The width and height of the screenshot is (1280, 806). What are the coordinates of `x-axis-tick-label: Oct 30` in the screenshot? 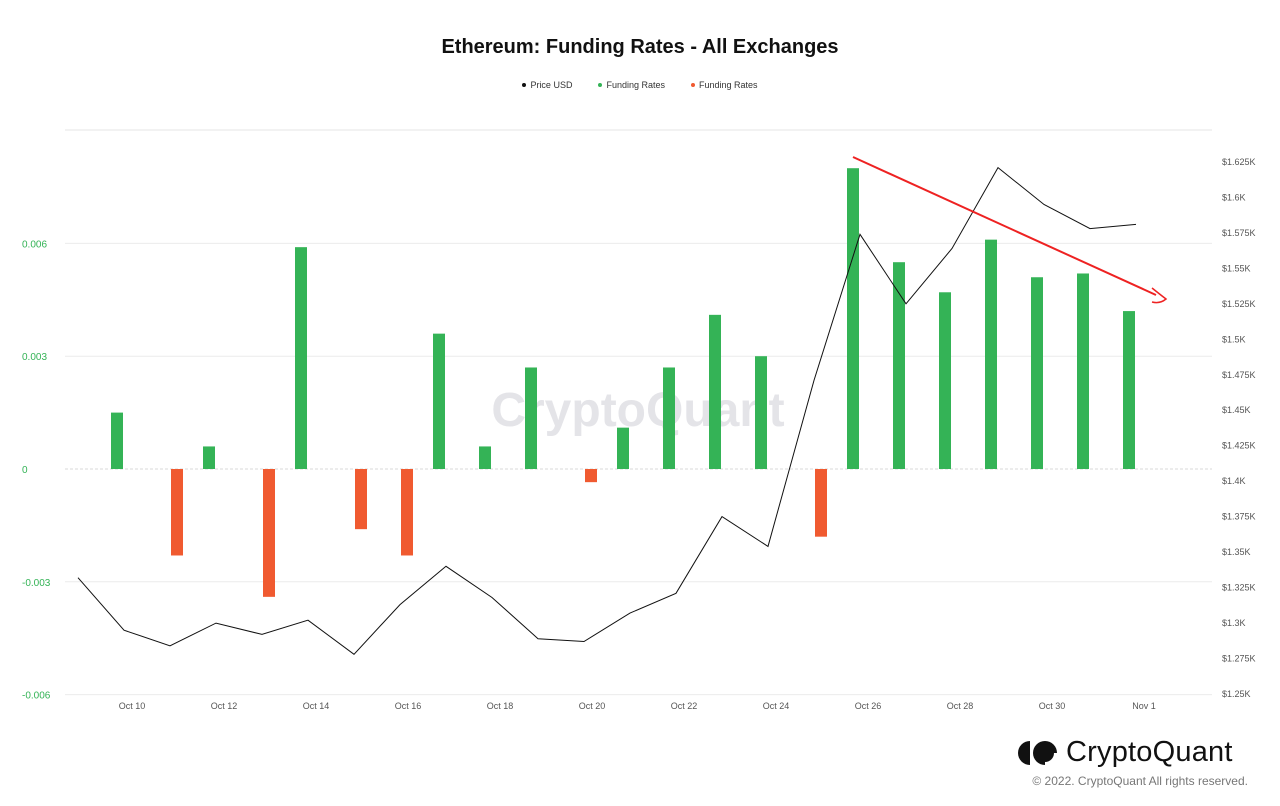 It's located at (1052, 706).